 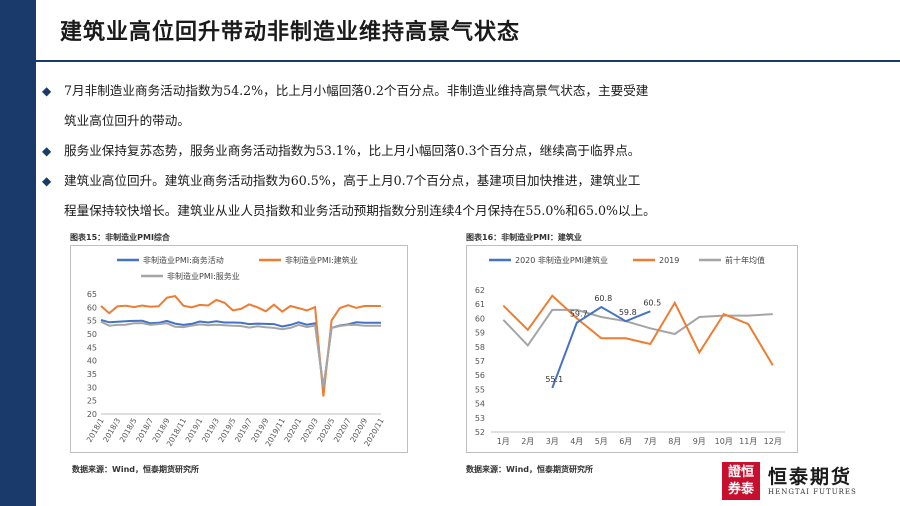 What do you see at coordinates (552, 441) in the screenshot?
I see `x-tick-label: 3月` at bounding box center [552, 441].